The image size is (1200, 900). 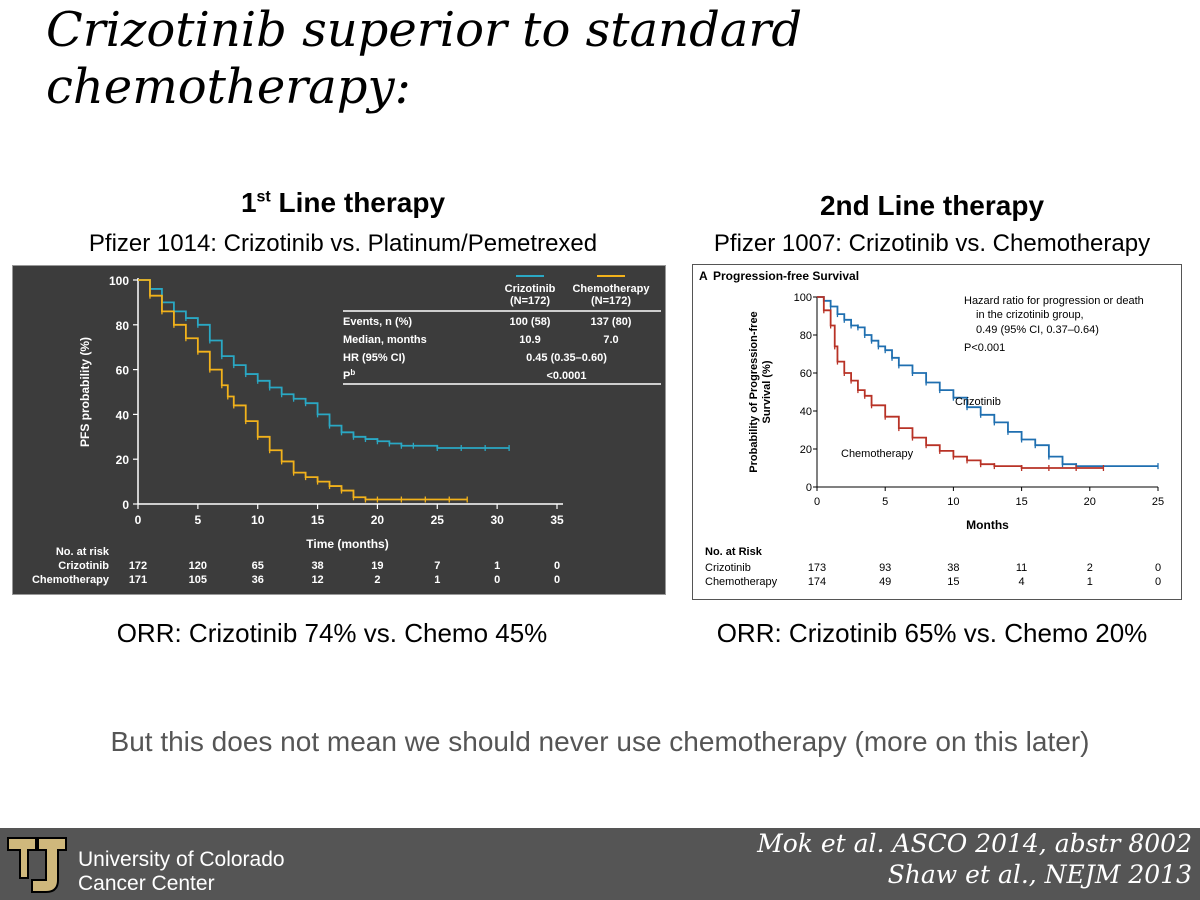 What do you see at coordinates (263, 197) in the screenshot?
I see `left-heading-superscript: st` at bounding box center [263, 197].